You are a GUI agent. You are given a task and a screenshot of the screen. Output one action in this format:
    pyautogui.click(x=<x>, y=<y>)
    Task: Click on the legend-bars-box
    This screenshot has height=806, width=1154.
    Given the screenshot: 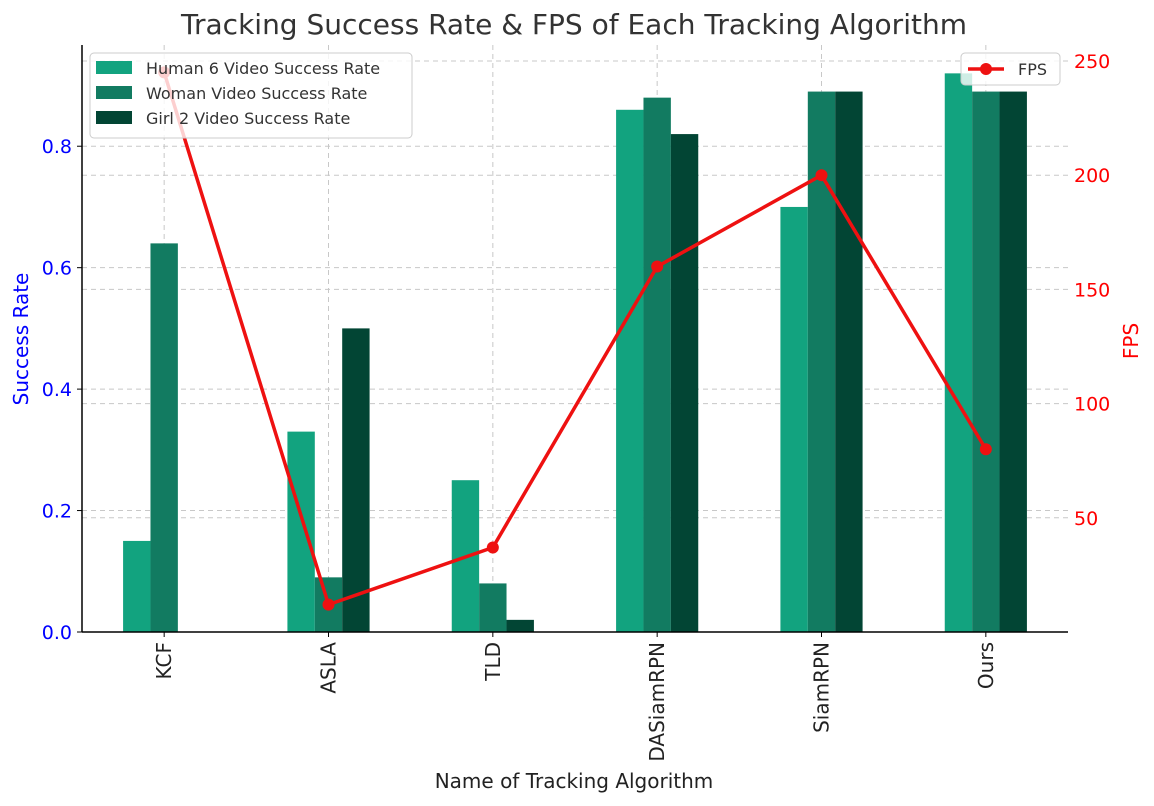 What is the action you would take?
    pyautogui.click(x=251, y=95)
    